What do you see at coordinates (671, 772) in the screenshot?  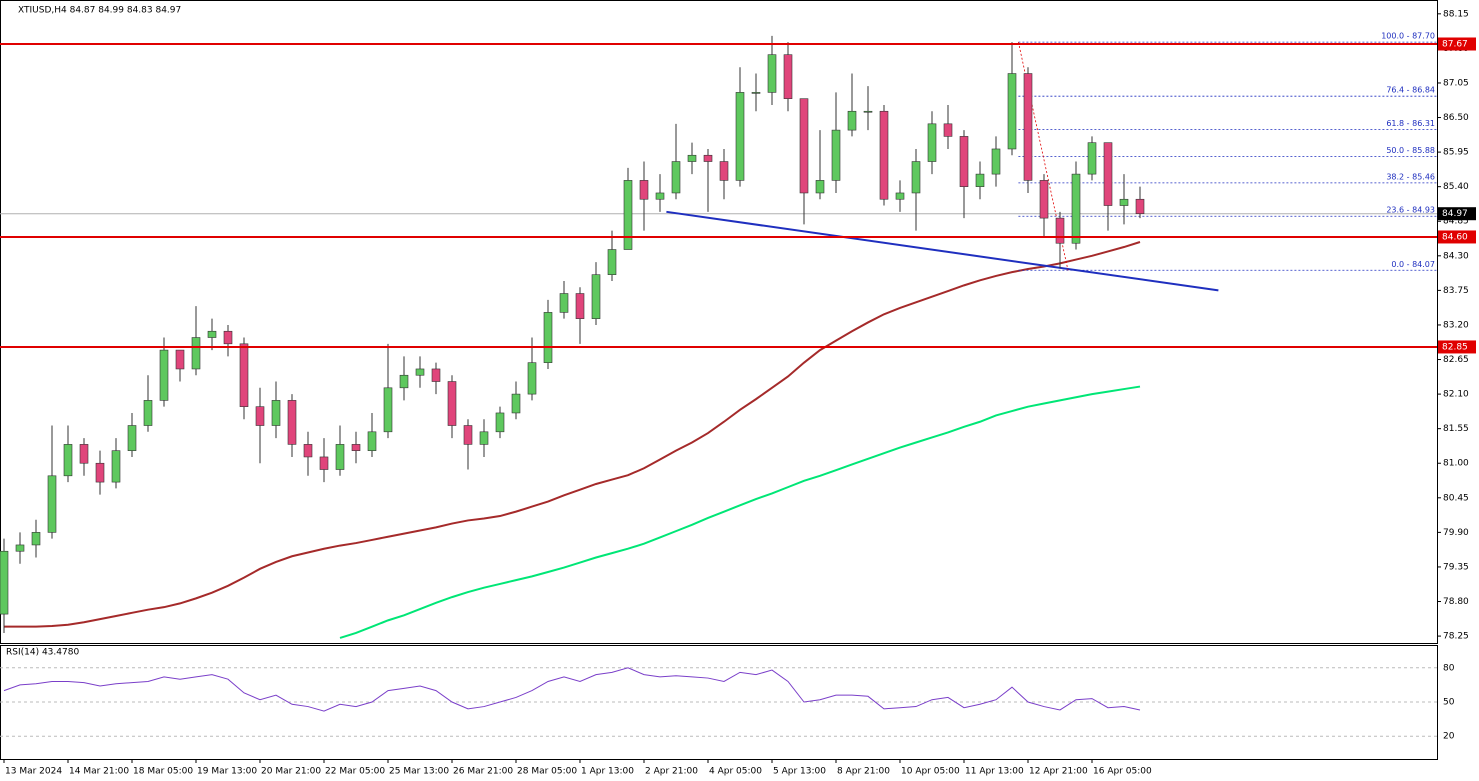 I see `x-tick-label: 2 Apr 21:00` at bounding box center [671, 772].